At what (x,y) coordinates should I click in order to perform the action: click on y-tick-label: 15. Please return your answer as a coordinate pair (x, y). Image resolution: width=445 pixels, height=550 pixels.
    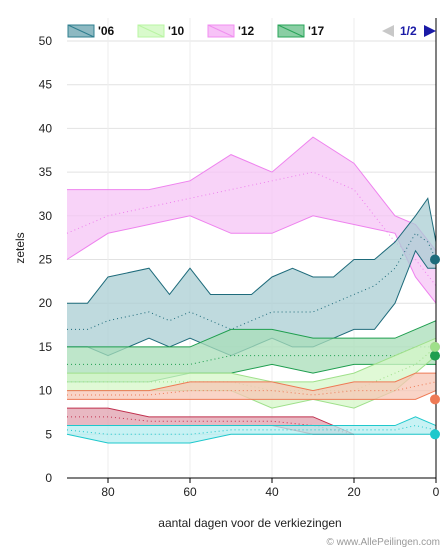
    Looking at the image, I should click on (46, 347).